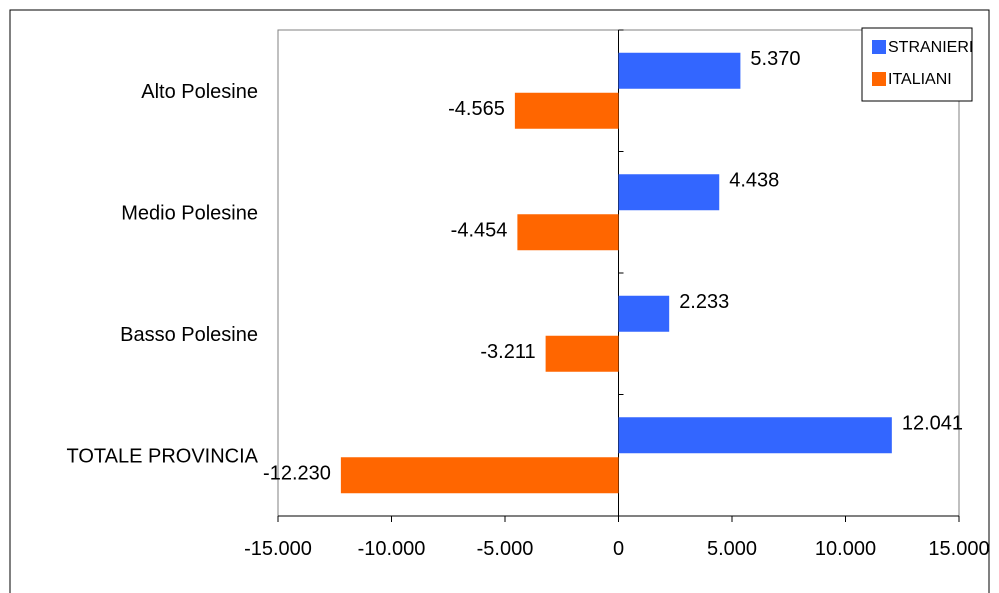 This screenshot has width=999, height=593. What do you see at coordinates (476, 109) in the screenshot?
I see `data-label: -4.565` at bounding box center [476, 109].